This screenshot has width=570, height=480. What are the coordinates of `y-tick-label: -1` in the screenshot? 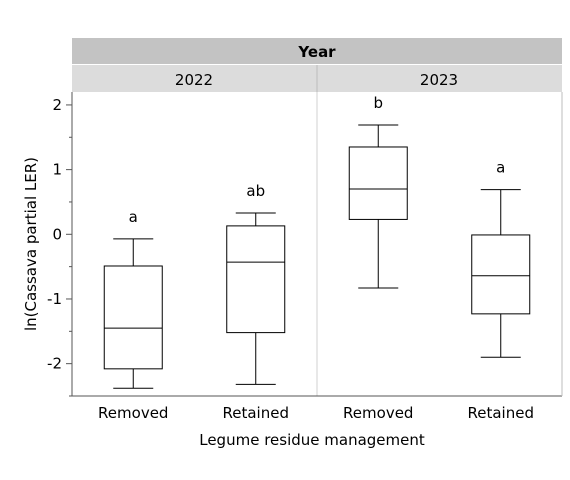 It's located at (54, 299).